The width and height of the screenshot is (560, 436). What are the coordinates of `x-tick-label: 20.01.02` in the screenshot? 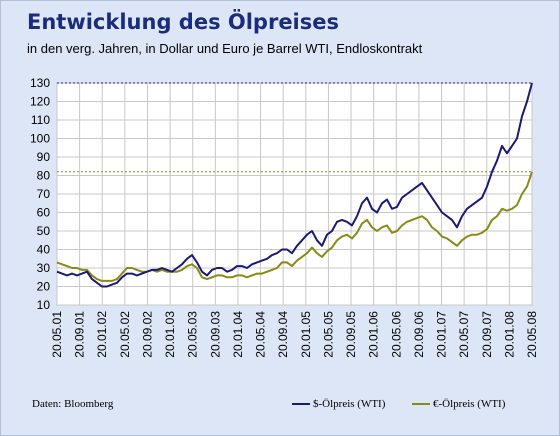 It's located at (102, 334).